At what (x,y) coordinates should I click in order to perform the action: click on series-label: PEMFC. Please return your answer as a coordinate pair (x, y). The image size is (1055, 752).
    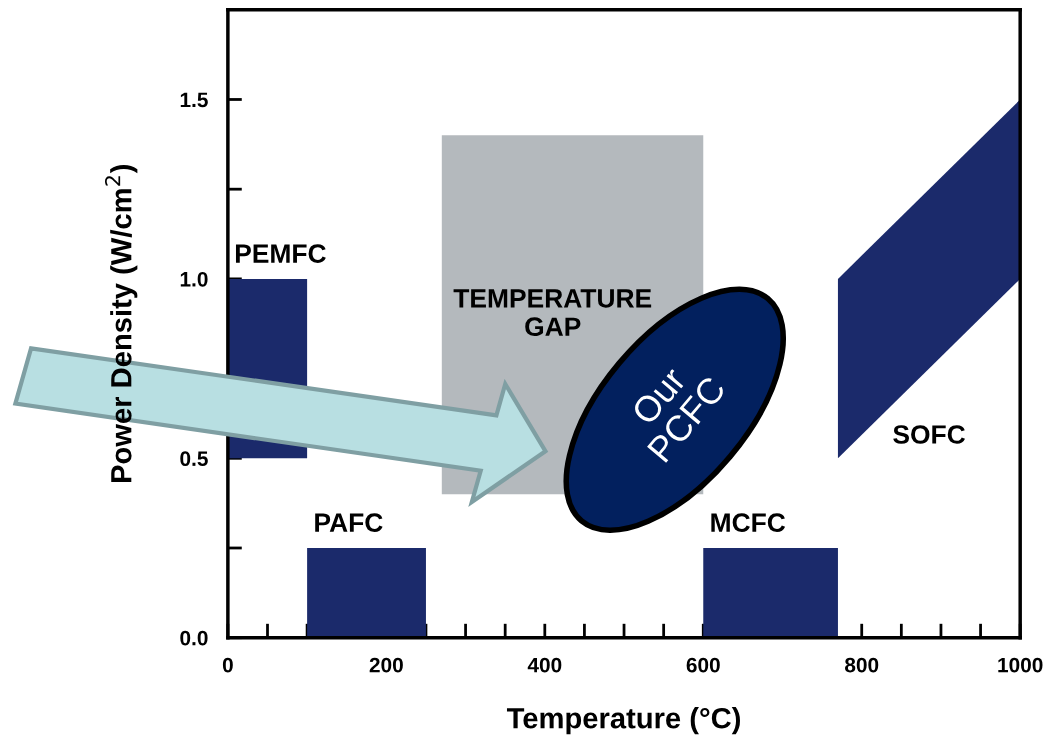
    Looking at the image, I should click on (280, 253).